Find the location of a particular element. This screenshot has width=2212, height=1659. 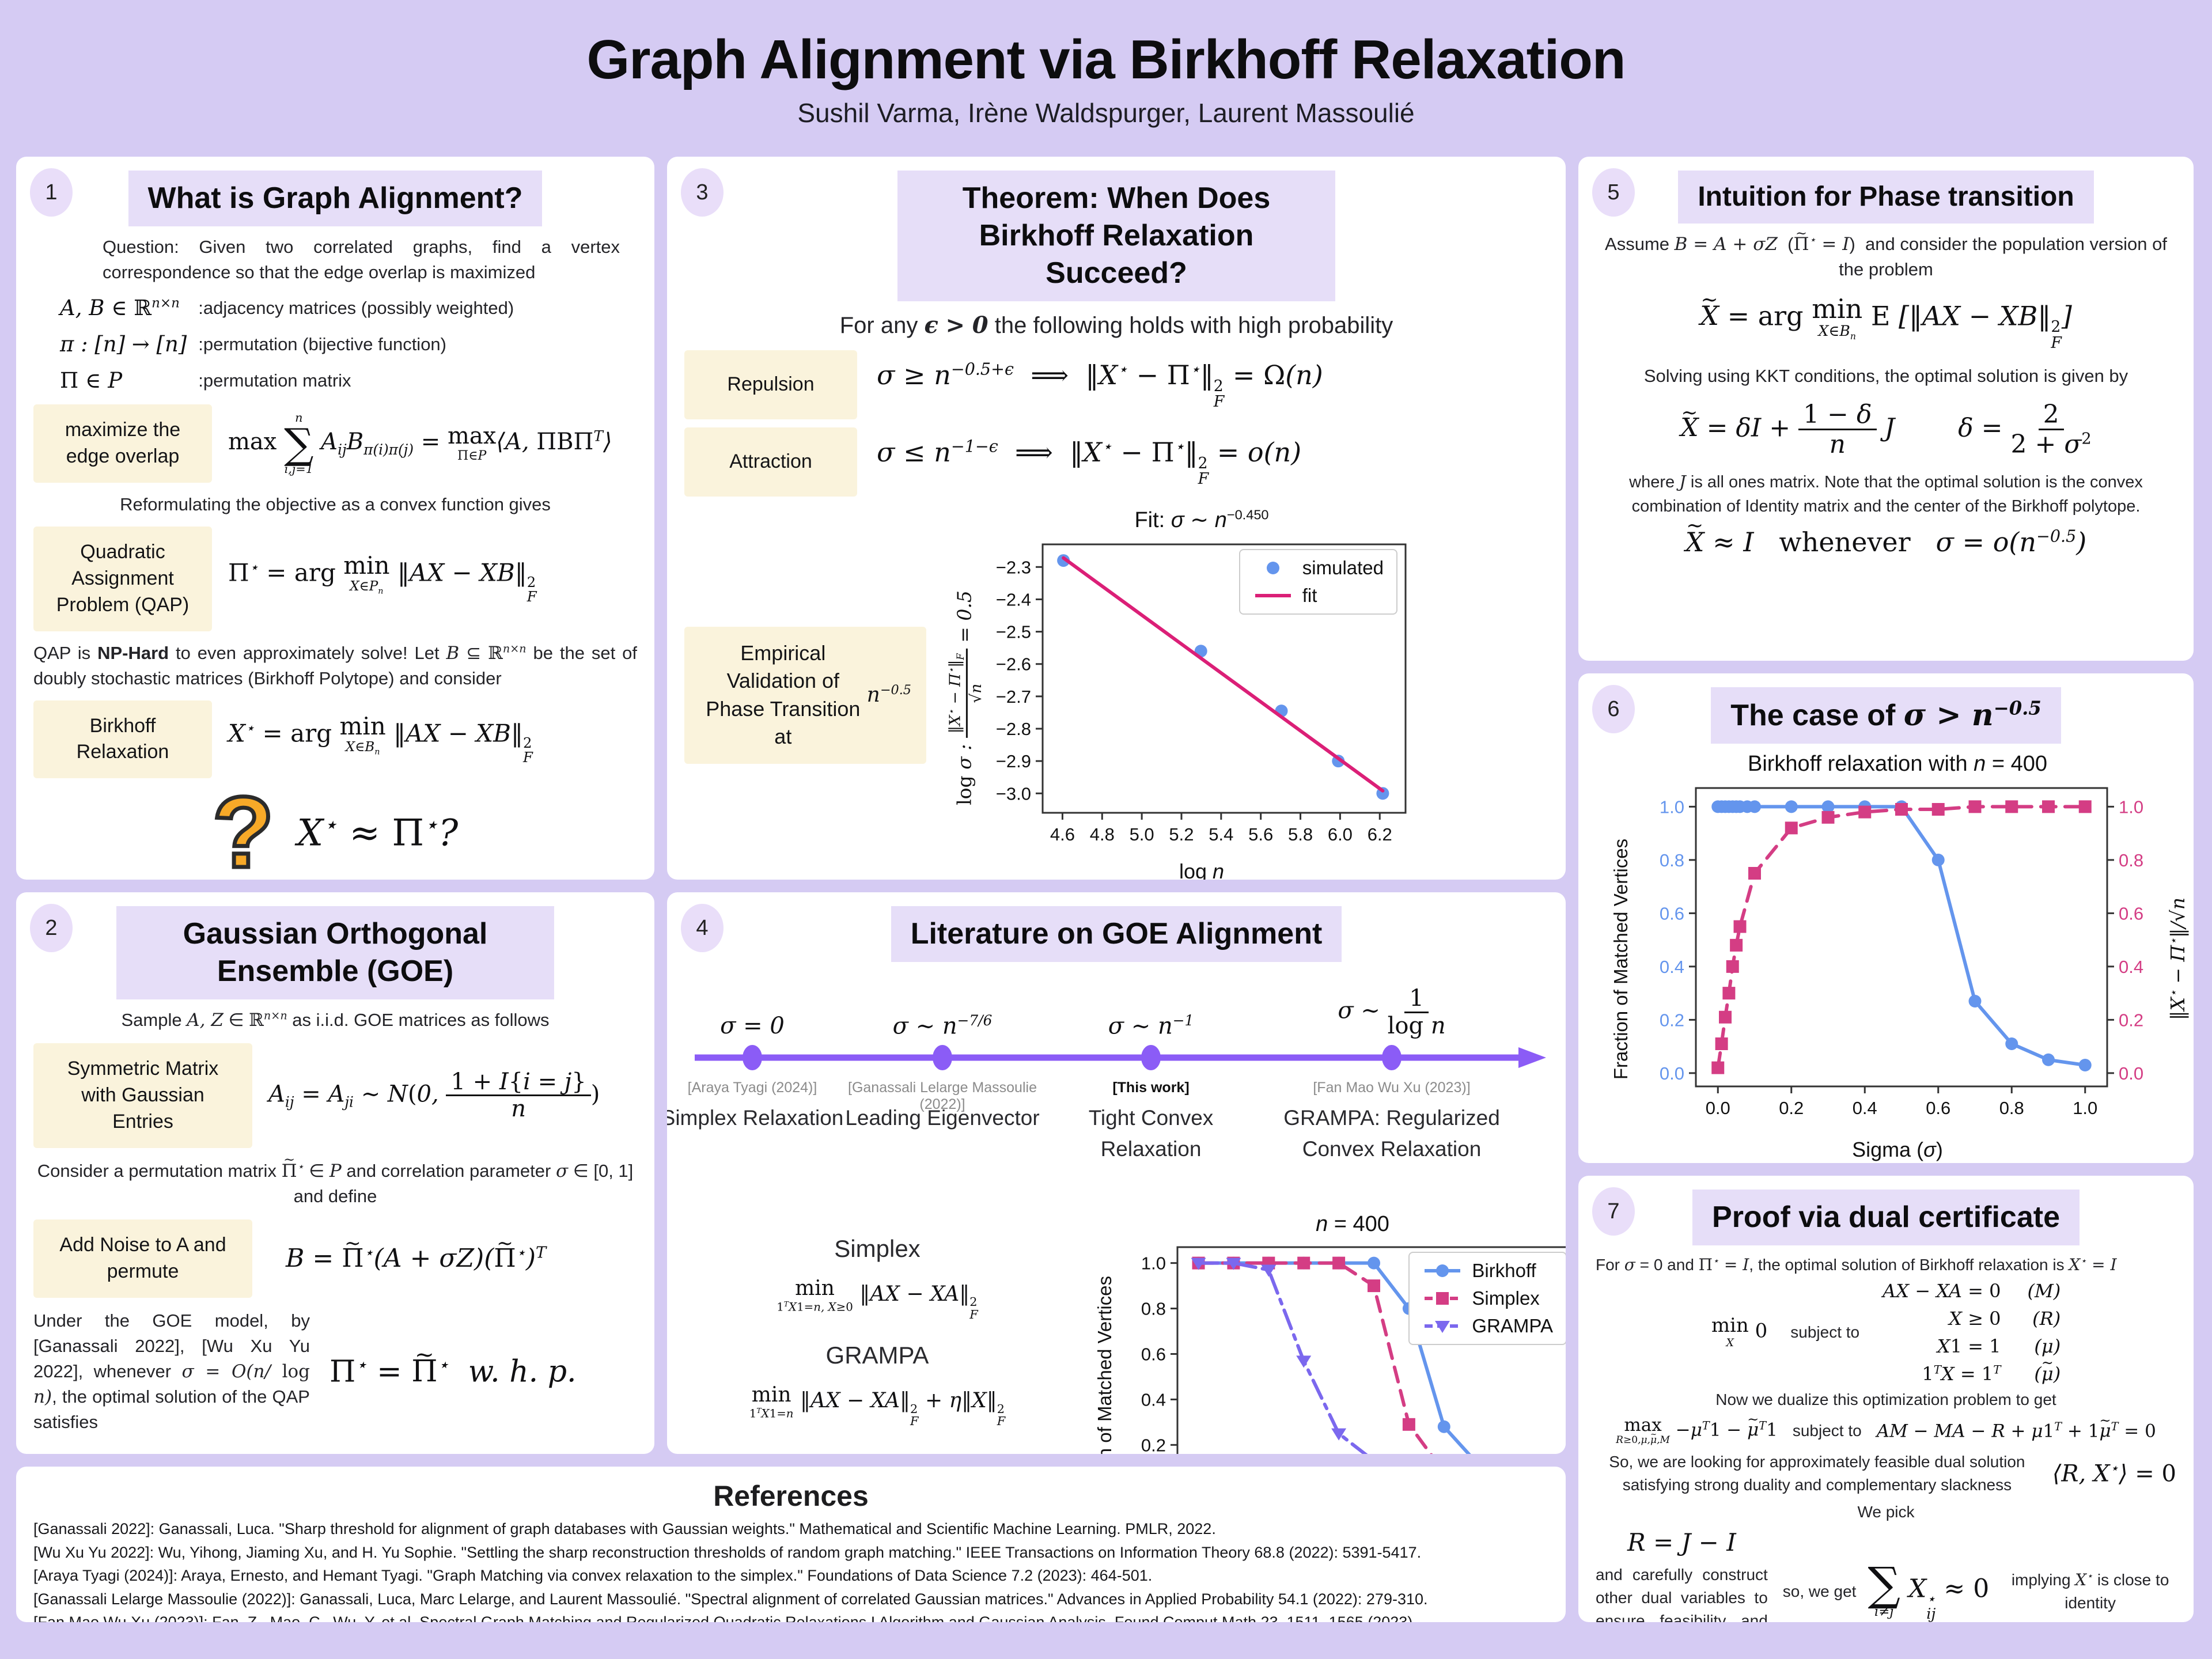

svg-text: 0.0 is located at coordinates (1718, 1108).